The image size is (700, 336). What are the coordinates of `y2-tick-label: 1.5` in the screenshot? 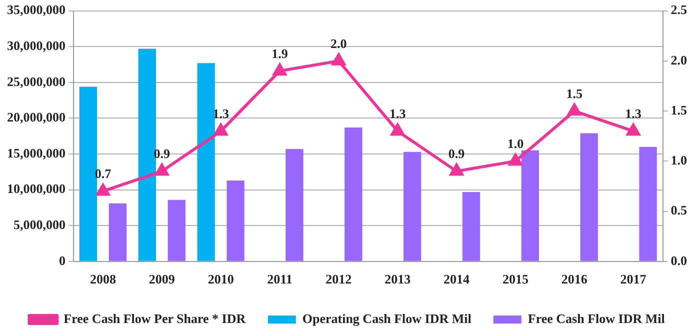 It's located at (679, 110).